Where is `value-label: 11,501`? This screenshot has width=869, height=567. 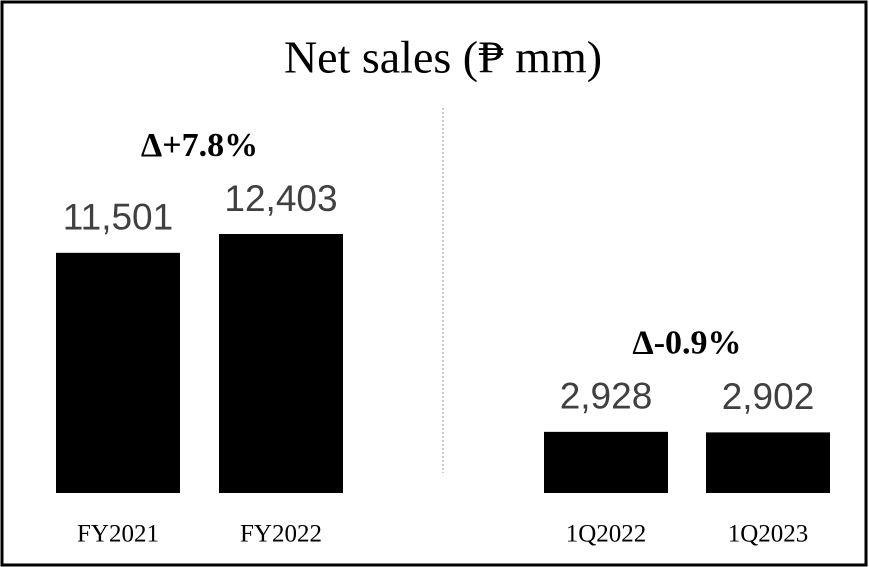 value-label: 11,501 is located at coordinates (118, 217).